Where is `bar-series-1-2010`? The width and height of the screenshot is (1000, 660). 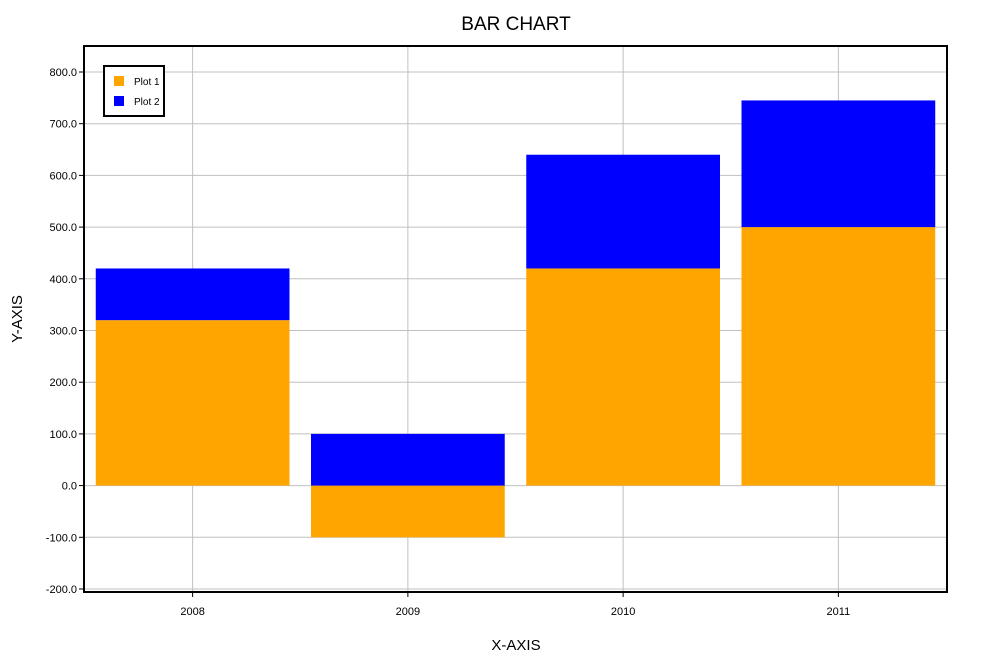
bar-series-1-2010 is located at coordinates (623, 377).